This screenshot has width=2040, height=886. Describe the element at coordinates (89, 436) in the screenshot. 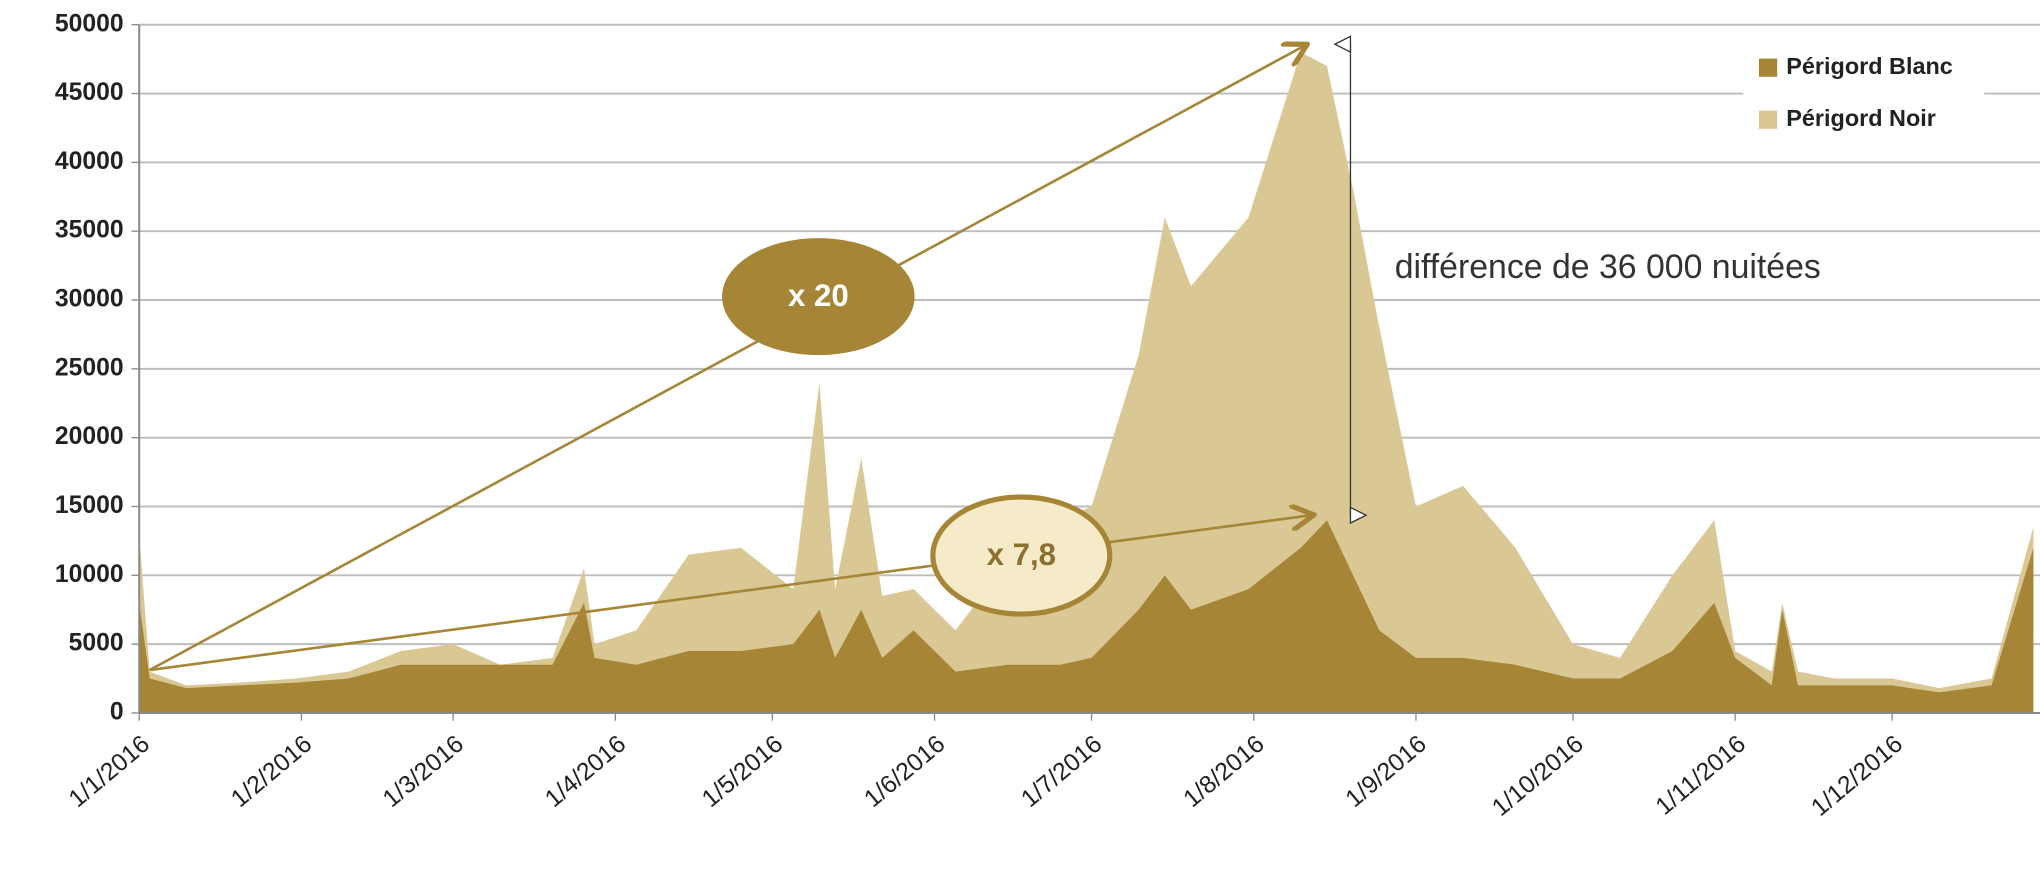

I see `y-tick-label: 20000` at that location.